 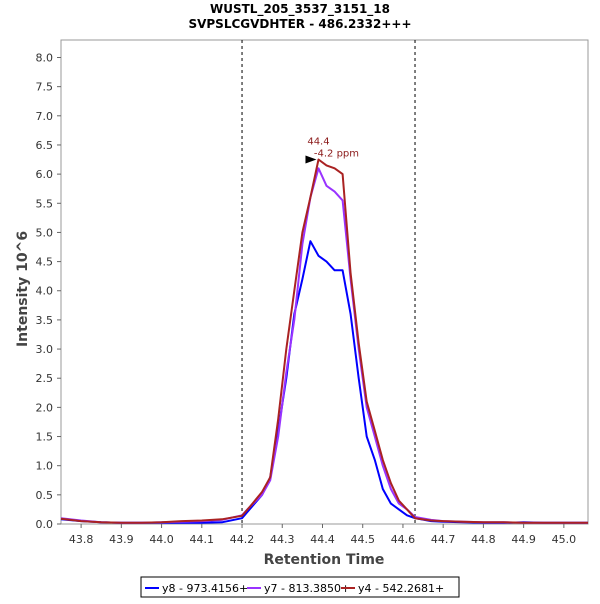 I want to click on legend-label: y4 - 542.2681+, so click(x=401, y=588).